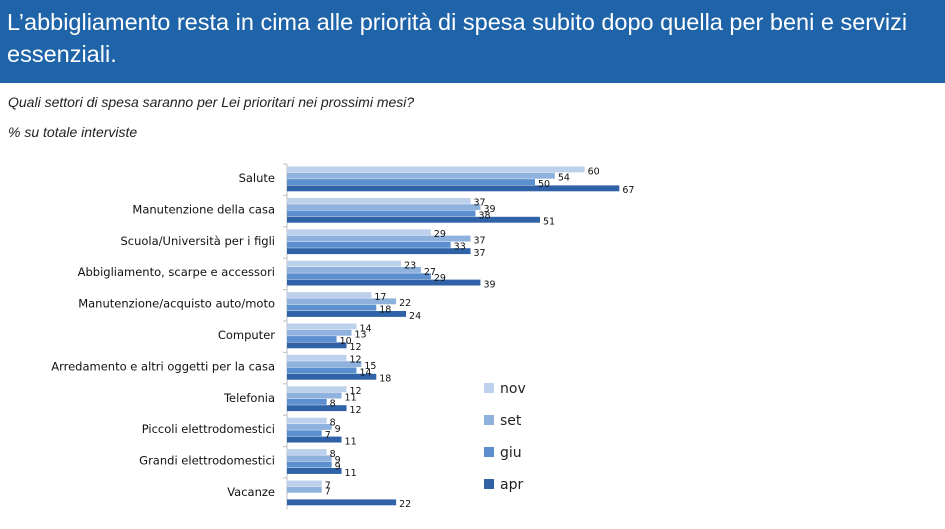 This screenshot has height=529, width=945. I want to click on data-label-giu: 33, so click(460, 247).